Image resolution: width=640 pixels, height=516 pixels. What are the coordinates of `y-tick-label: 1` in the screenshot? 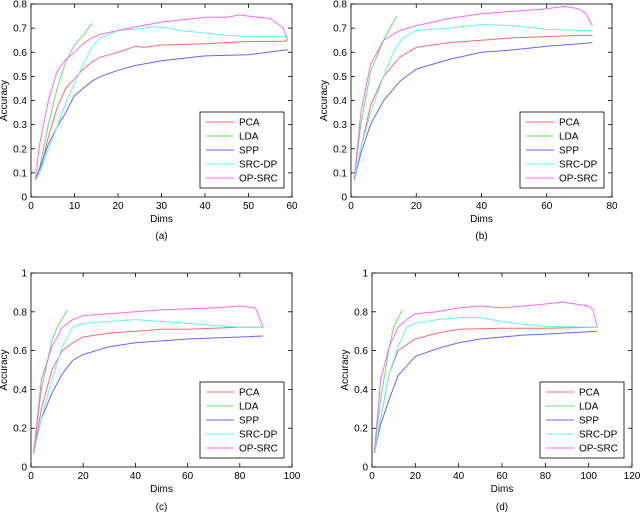 It's located at (365, 274).